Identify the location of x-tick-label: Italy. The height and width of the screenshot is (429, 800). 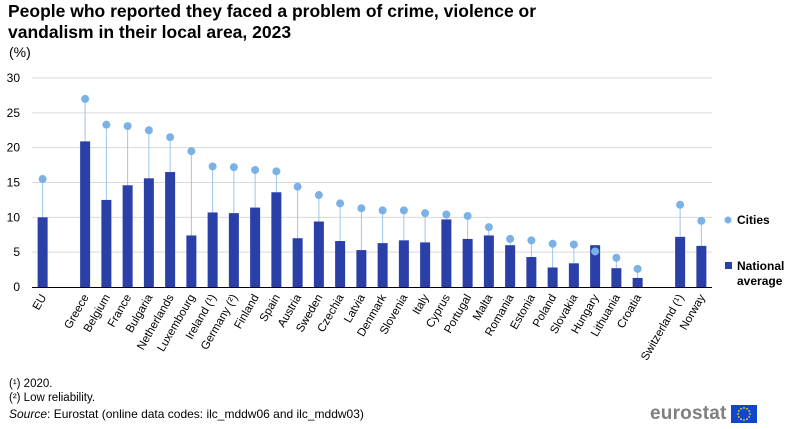
(421, 304).